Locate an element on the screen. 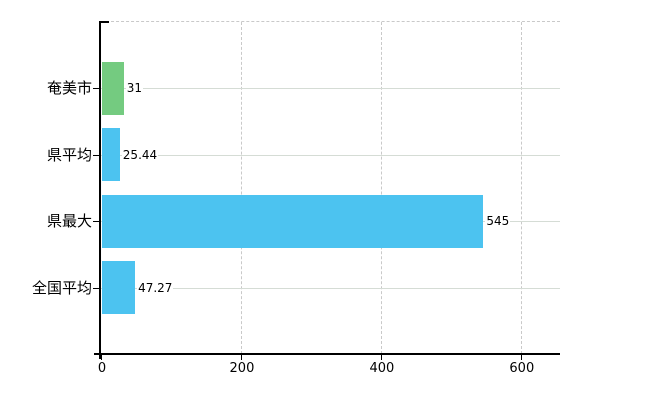  category-label: 全国平均 is located at coordinates (61, 287).